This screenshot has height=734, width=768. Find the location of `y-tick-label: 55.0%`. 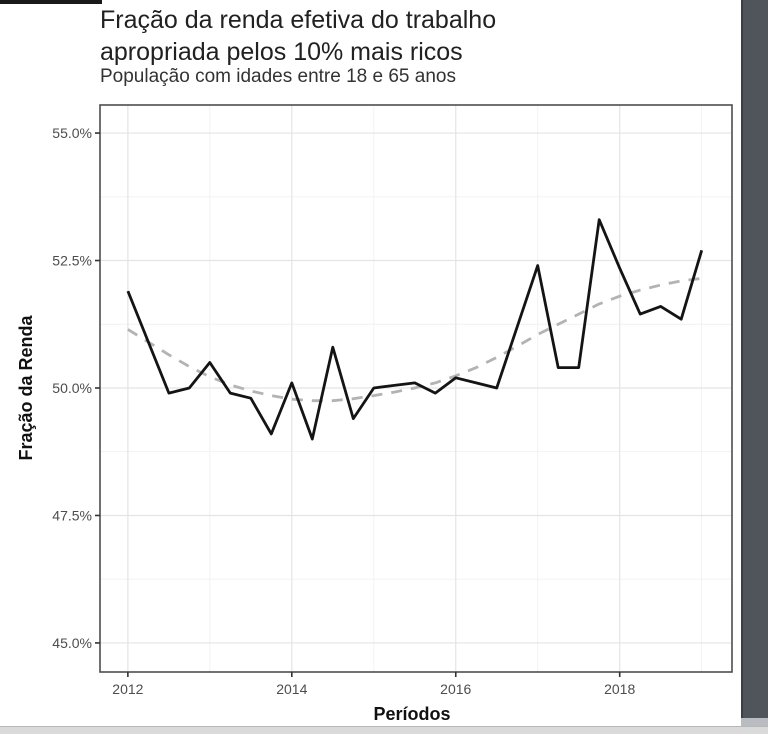

y-tick-label: 55.0% is located at coordinates (72, 133).